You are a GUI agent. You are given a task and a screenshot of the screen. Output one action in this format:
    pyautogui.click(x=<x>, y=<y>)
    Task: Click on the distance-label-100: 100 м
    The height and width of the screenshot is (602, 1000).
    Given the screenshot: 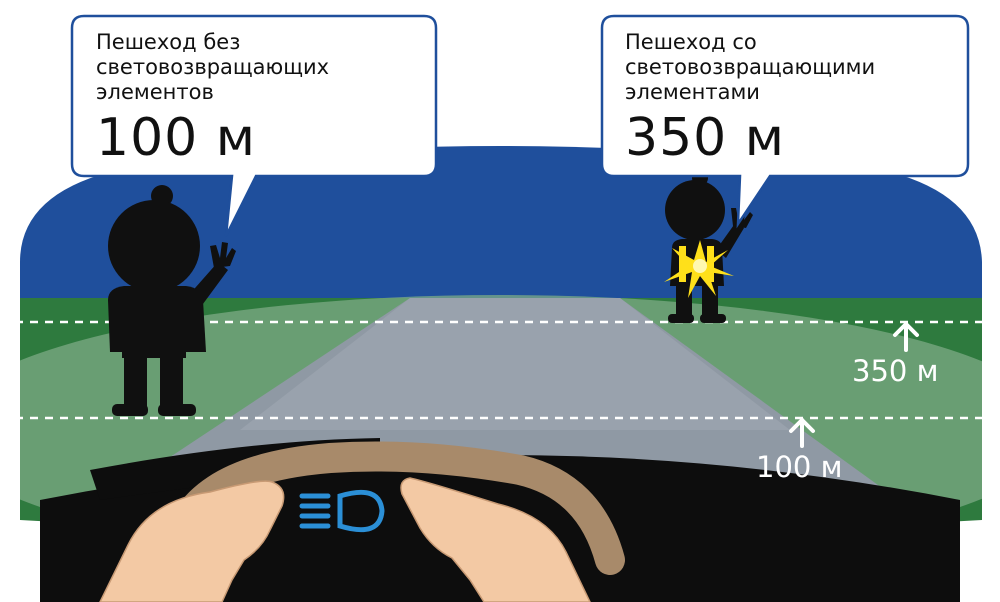 What is the action you would take?
    pyautogui.click(x=799, y=467)
    